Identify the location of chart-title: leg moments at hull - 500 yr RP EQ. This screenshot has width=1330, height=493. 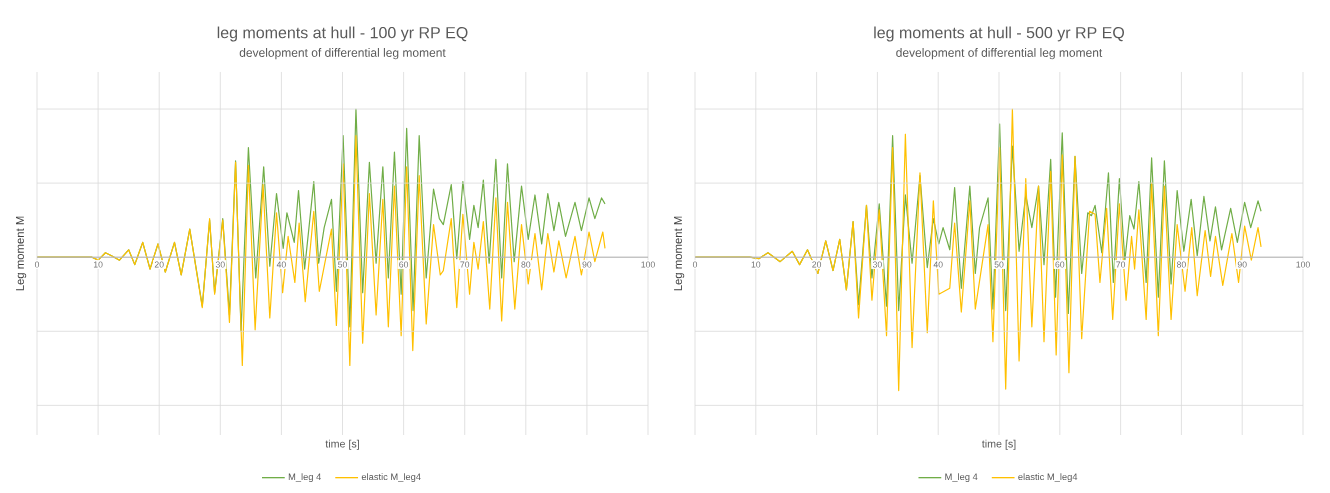
(999, 34).